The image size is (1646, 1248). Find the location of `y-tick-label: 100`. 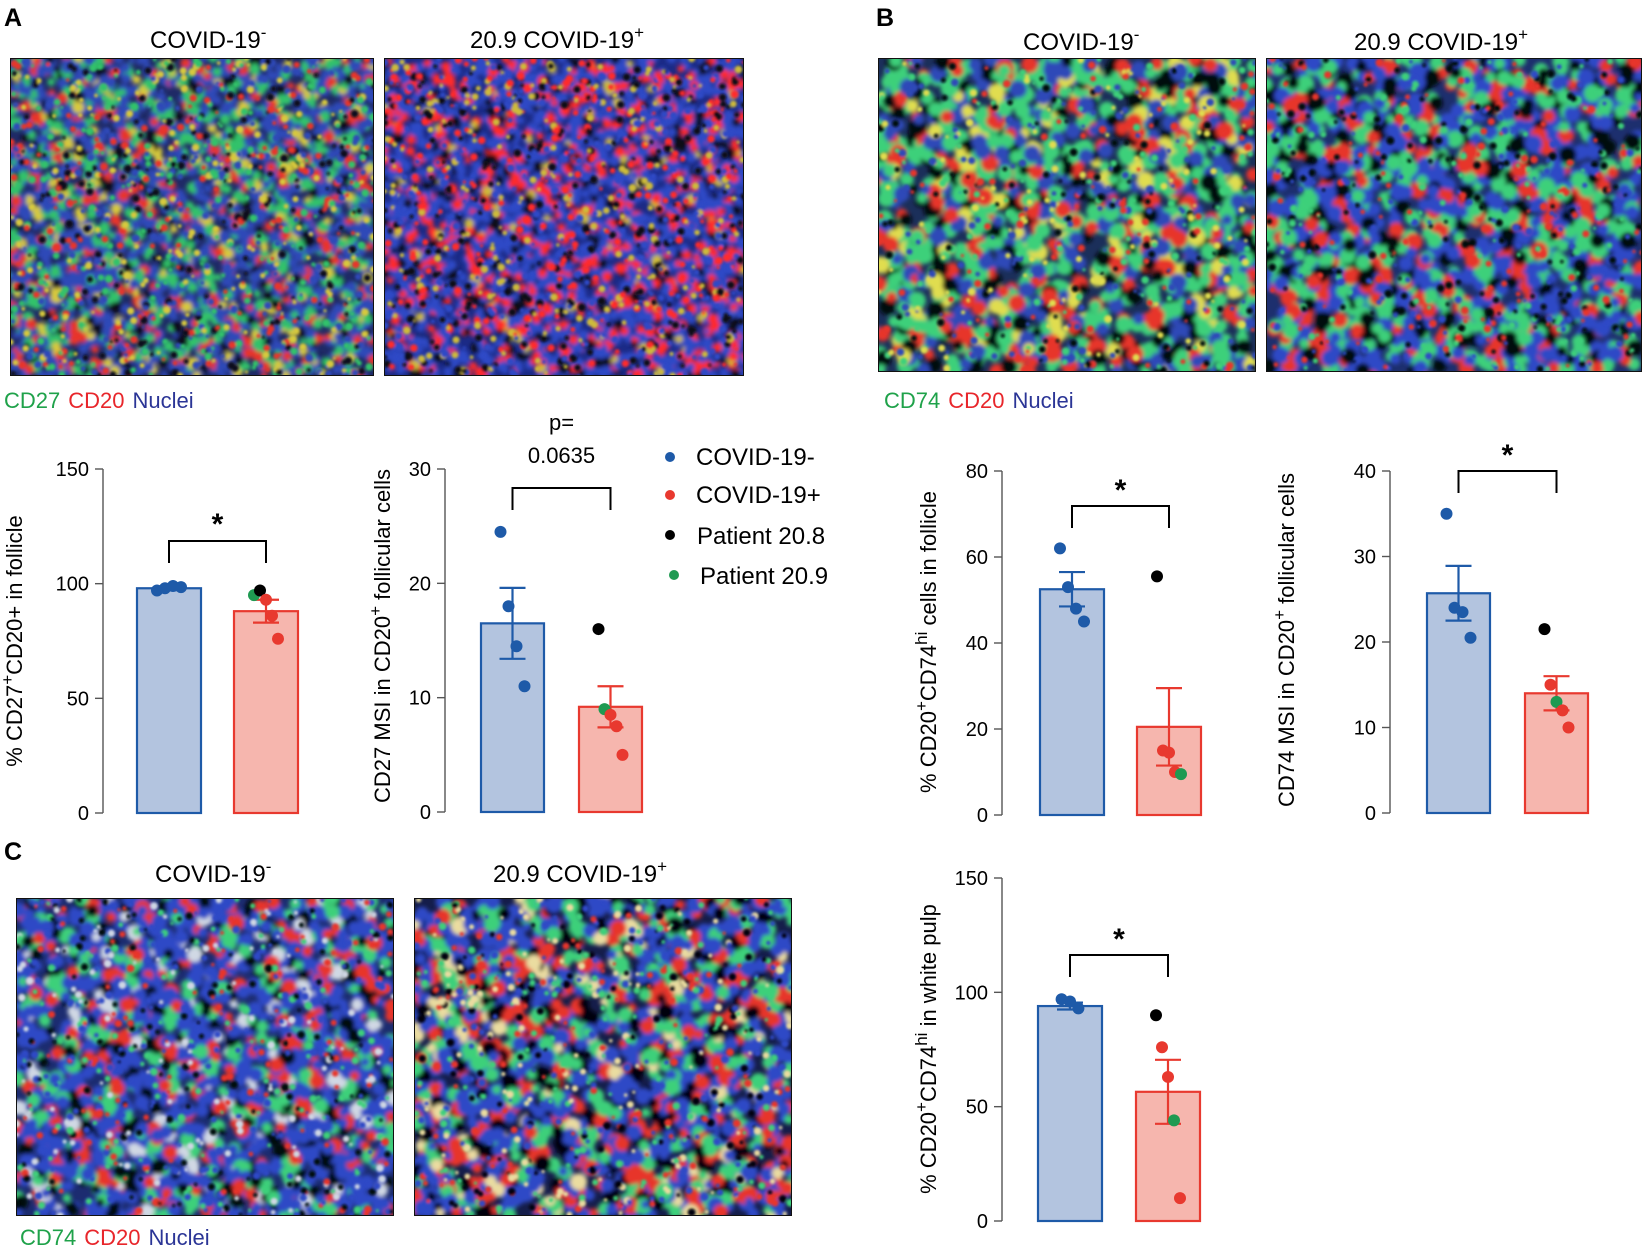

y-tick-label: 100 is located at coordinates (971, 993).